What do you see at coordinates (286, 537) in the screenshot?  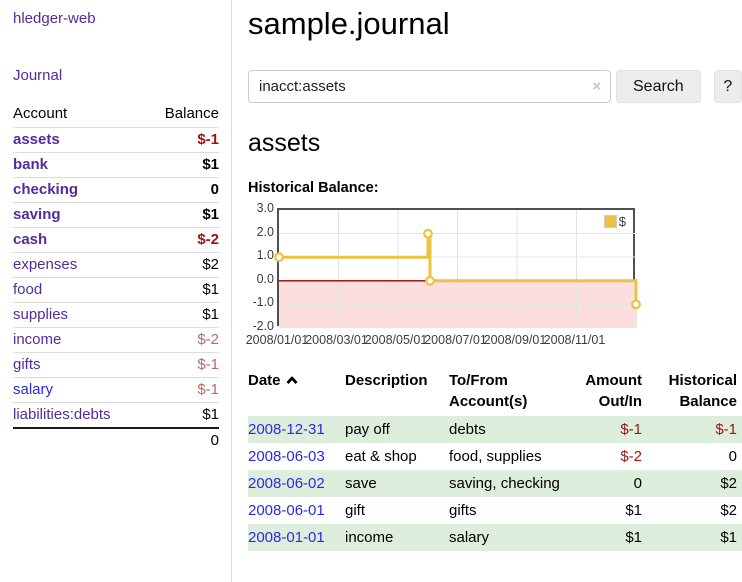 I see `transaction-date-link: 2008-01-01` at bounding box center [286, 537].